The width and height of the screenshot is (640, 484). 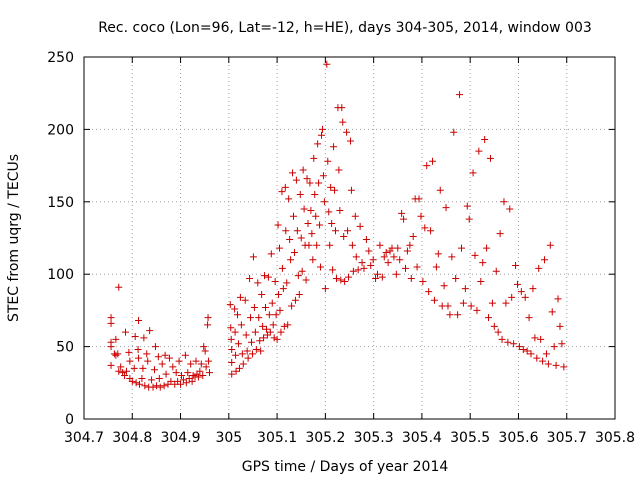 I want to click on x-tick-label: 305.7, so click(x=567, y=438).